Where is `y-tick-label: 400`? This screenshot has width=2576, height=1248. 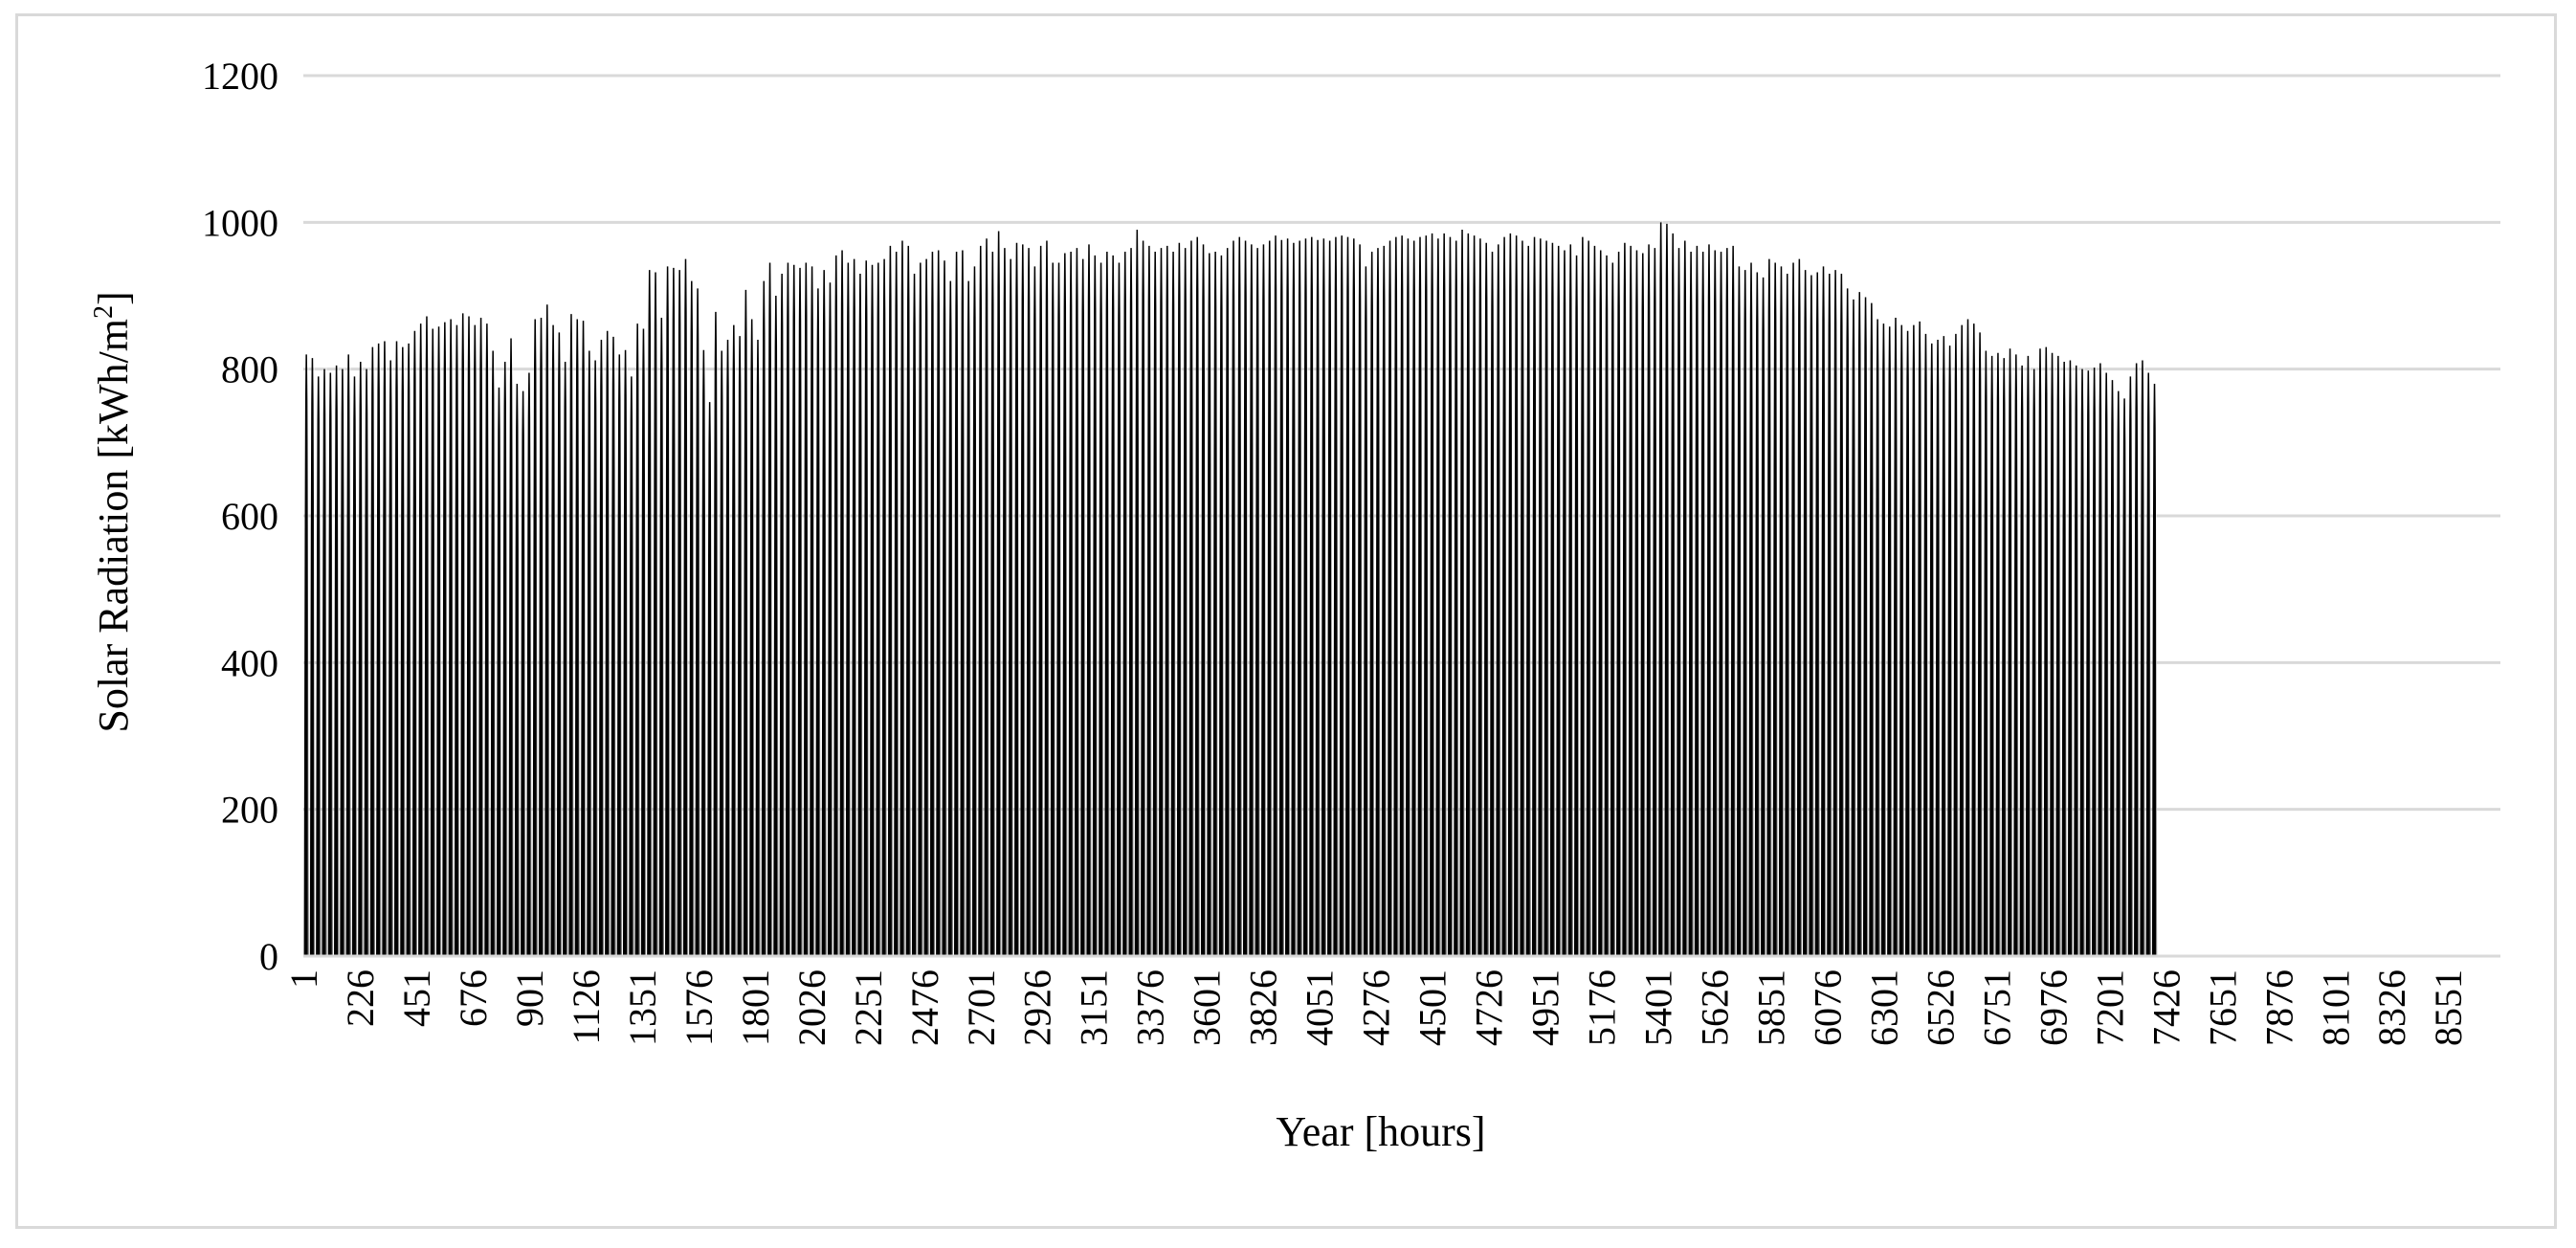
y-tick-label: 400 is located at coordinates (250, 662).